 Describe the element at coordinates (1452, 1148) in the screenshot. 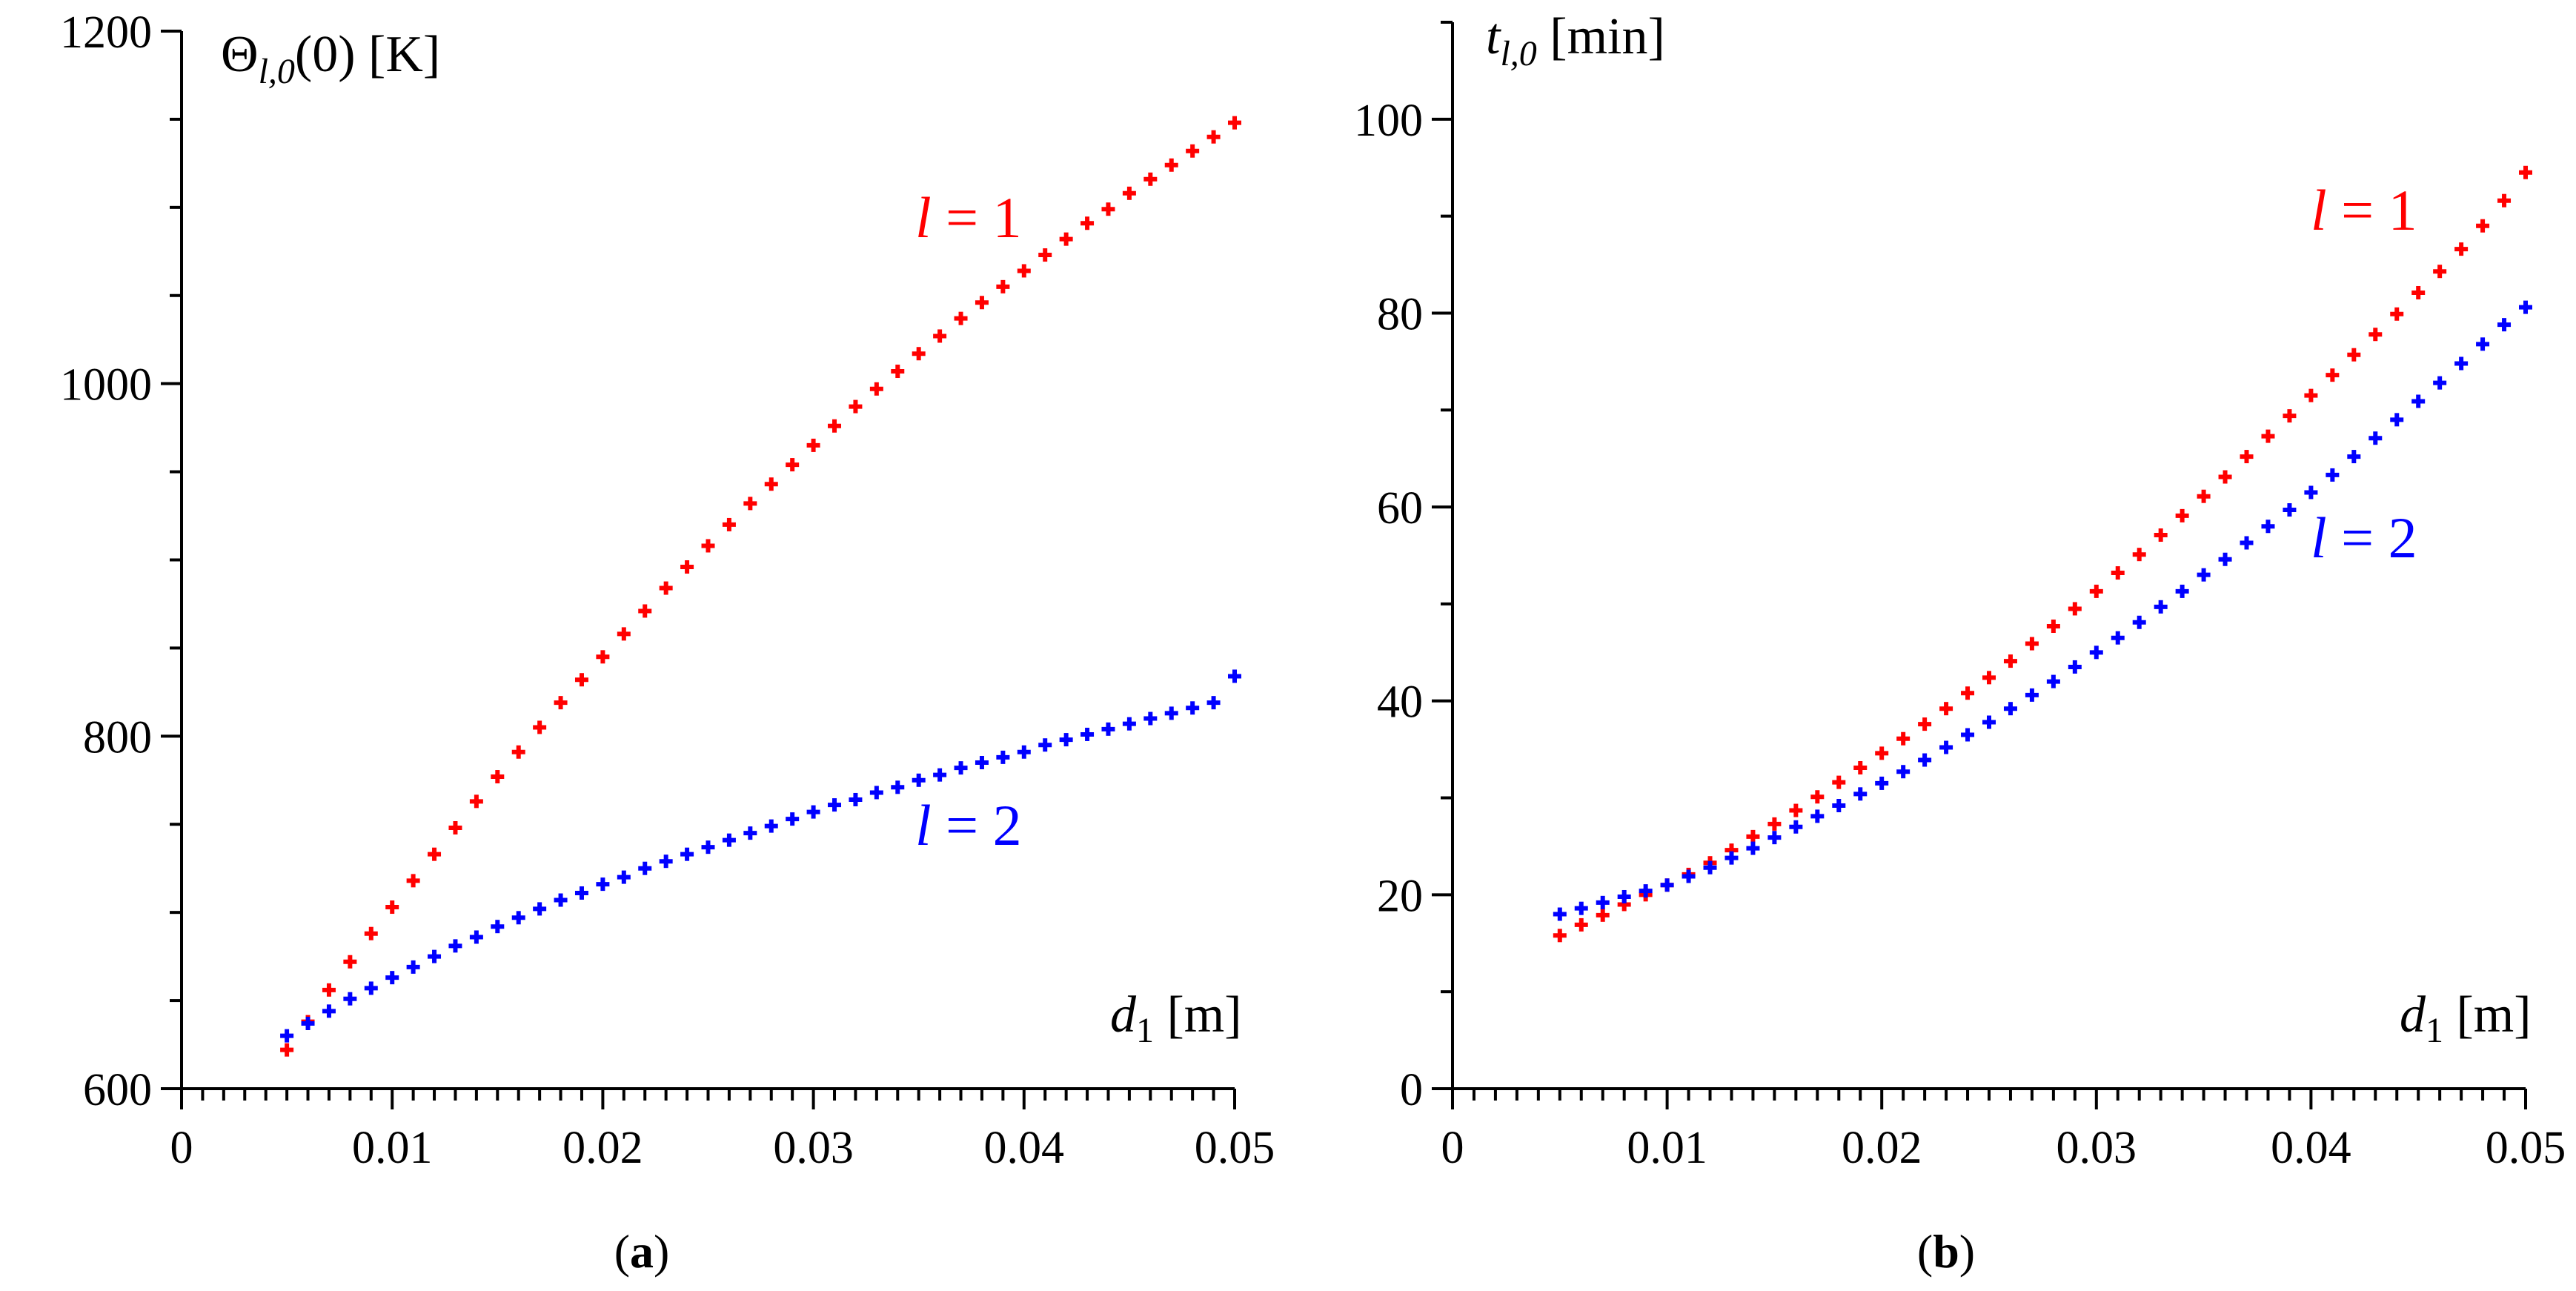

I see `x-tick-label: 0` at that location.